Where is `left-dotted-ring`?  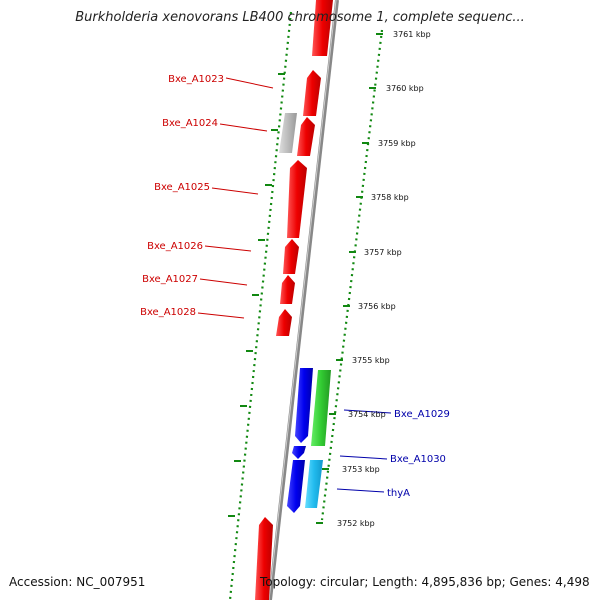 left-dotted-ring is located at coordinates (260, 305).